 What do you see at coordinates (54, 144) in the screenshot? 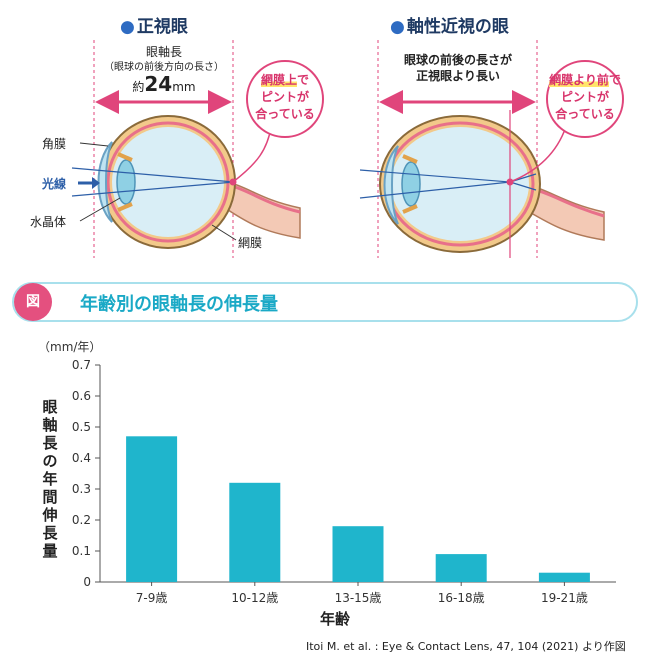
I see `cornea-label: 角膜` at bounding box center [54, 144].